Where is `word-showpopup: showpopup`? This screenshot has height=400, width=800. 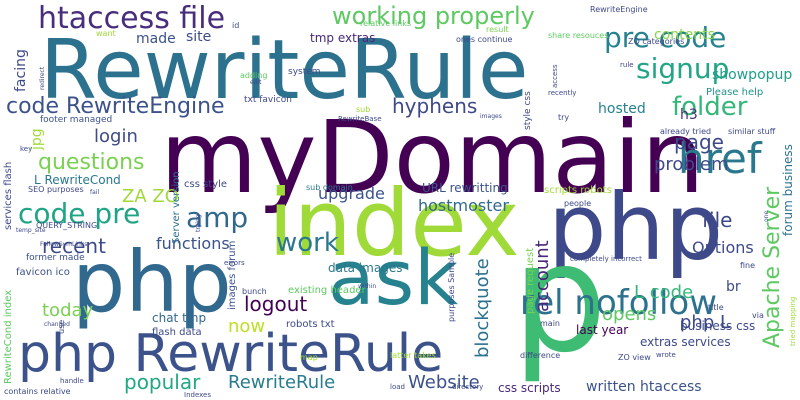 word-showpopup: showpopup is located at coordinates (752, 75).